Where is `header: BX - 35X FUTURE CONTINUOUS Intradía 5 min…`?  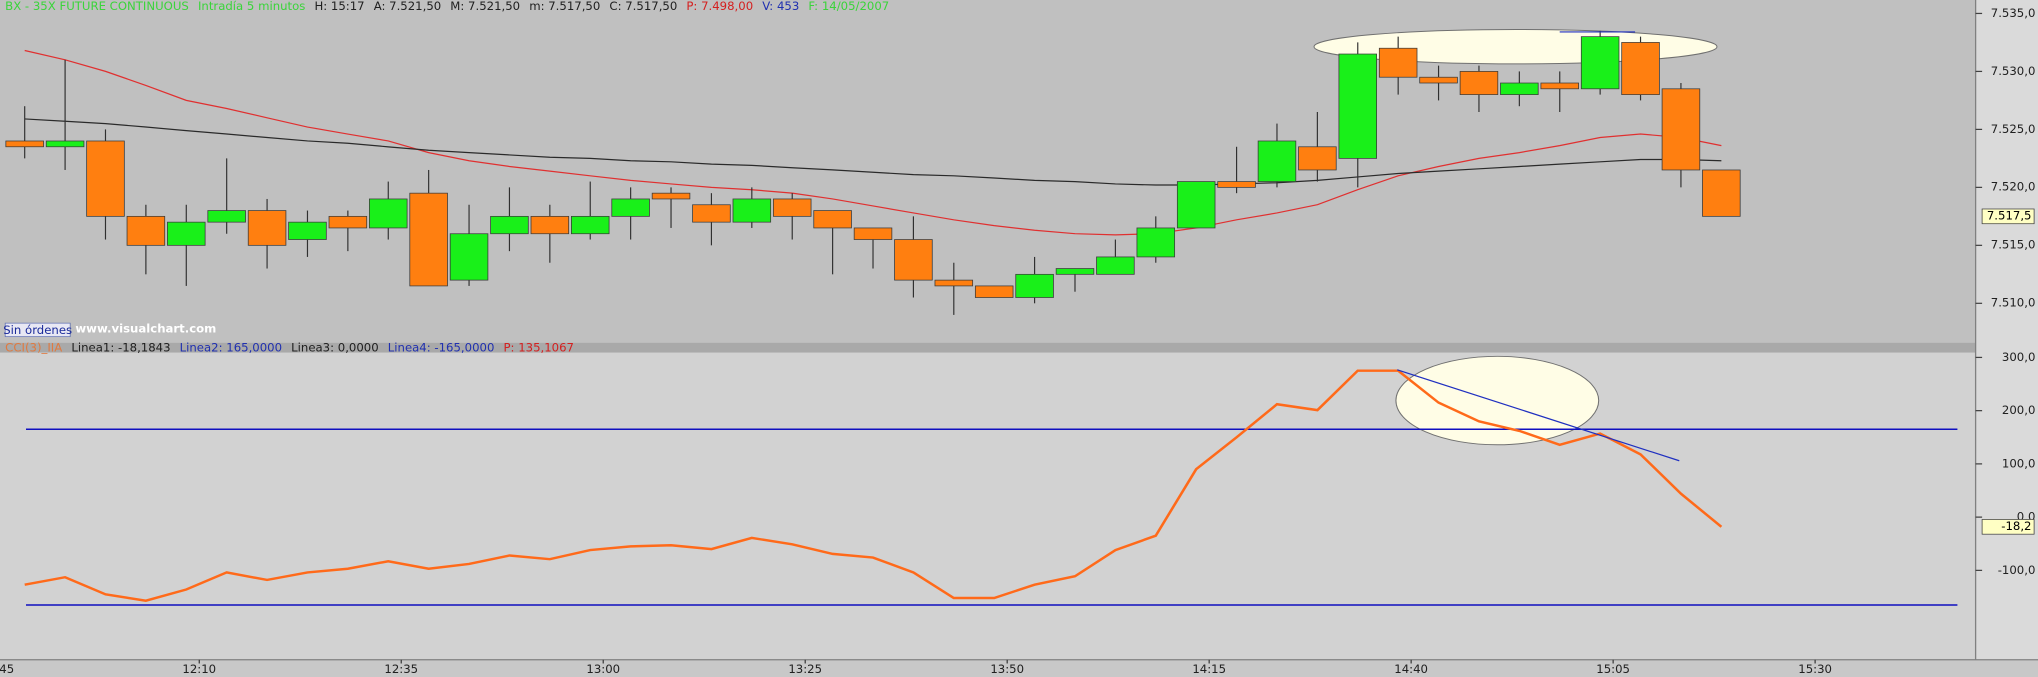
header: BX - 35X FUTURE CONTINUOUS Intradía 5 min… is located at coordinates (447, 6).